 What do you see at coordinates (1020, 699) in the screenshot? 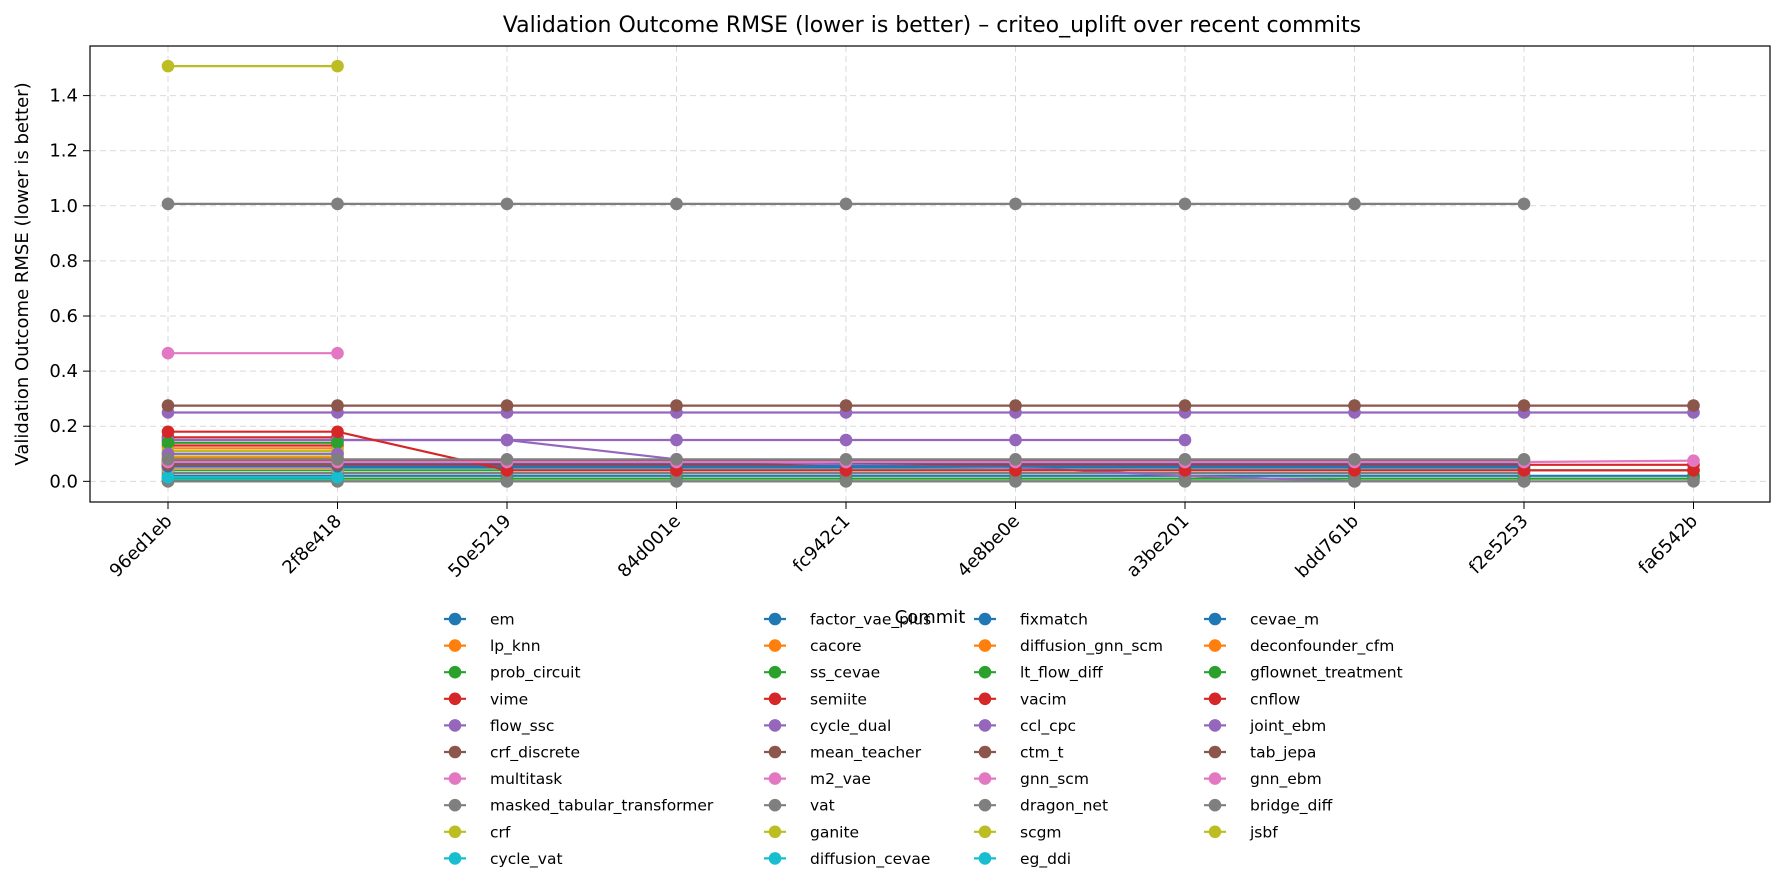
I see `legend-item: vacim` at bounding box center [1020, 699].